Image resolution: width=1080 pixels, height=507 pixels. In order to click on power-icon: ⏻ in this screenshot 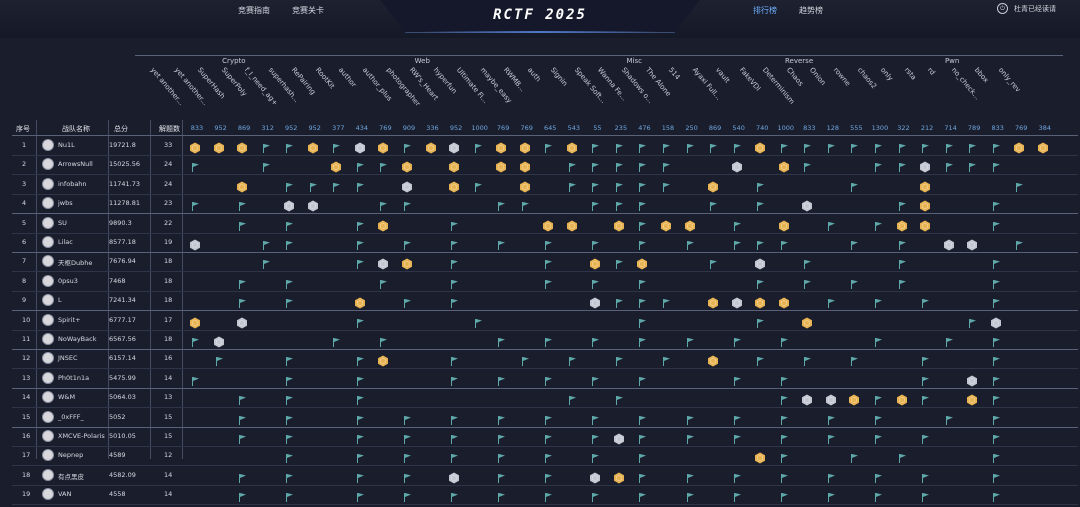, I will do `click(1002, 8)`.